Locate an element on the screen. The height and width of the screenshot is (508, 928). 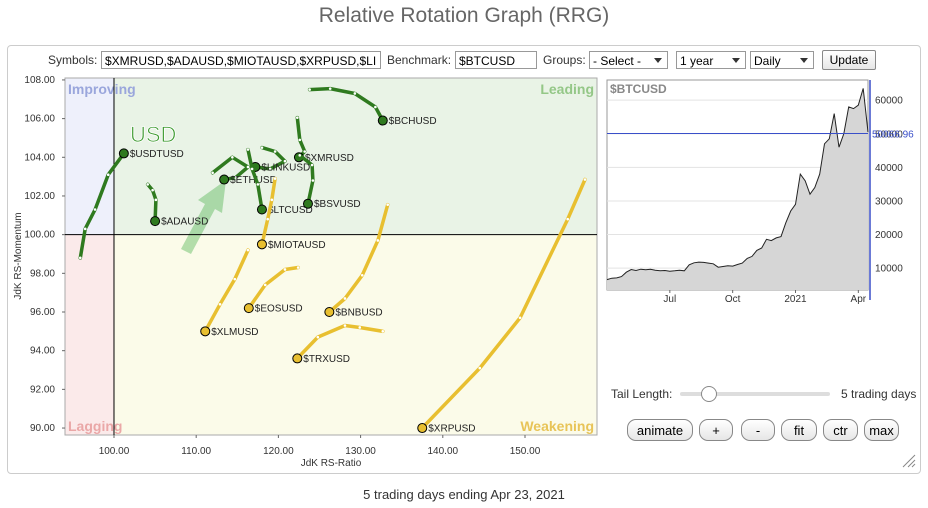
x-tick-label: Apr is located at coordinates (859, 299).